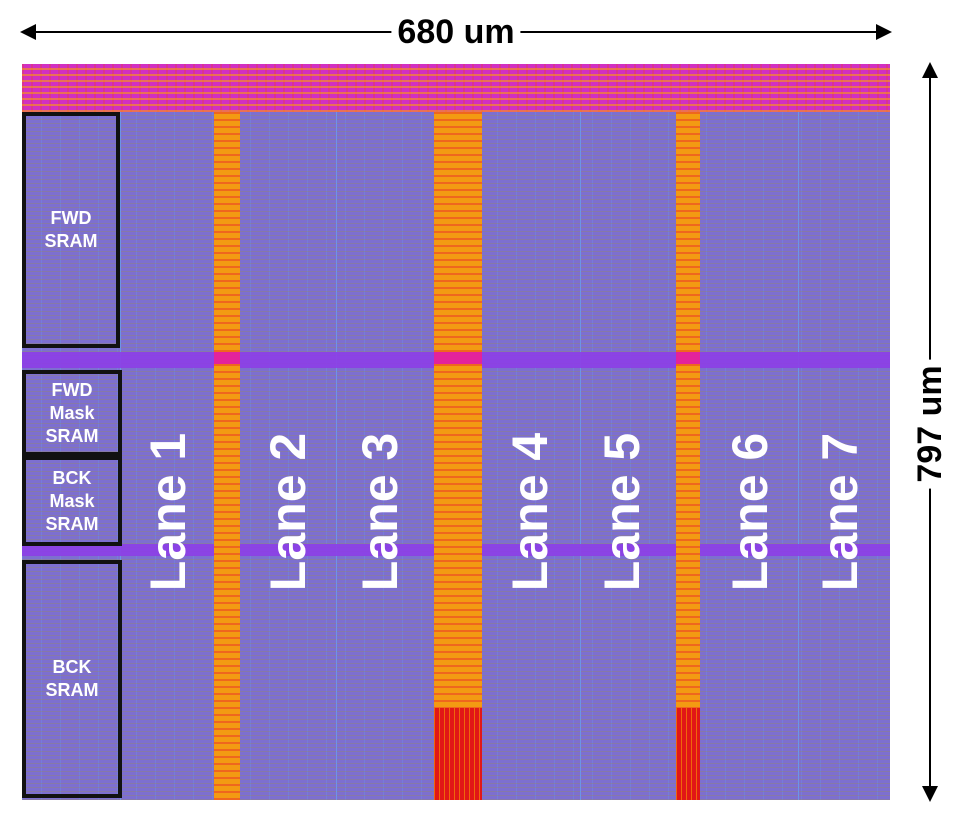 This screenshot has height=821, width=962. I want to click on bck-mask-sram-label: BCK Mask SRAM, so click(72, 500).